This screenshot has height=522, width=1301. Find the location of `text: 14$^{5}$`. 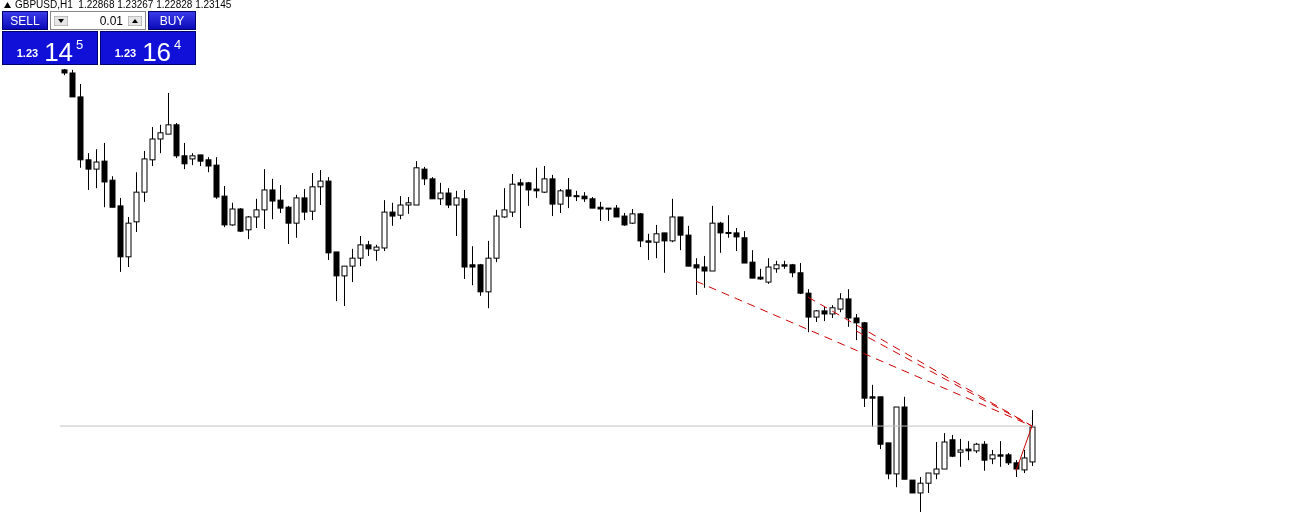

text: 14$^{5}$ is located at coordinates (64, 51).